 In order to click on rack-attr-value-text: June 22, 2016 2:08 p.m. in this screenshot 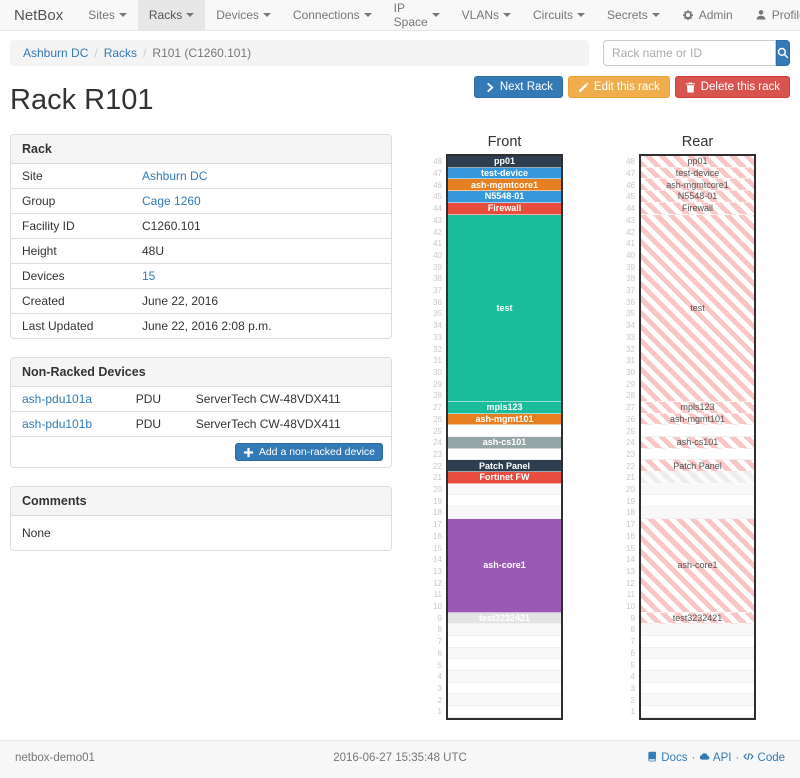, I will do `click(207, 326)`.